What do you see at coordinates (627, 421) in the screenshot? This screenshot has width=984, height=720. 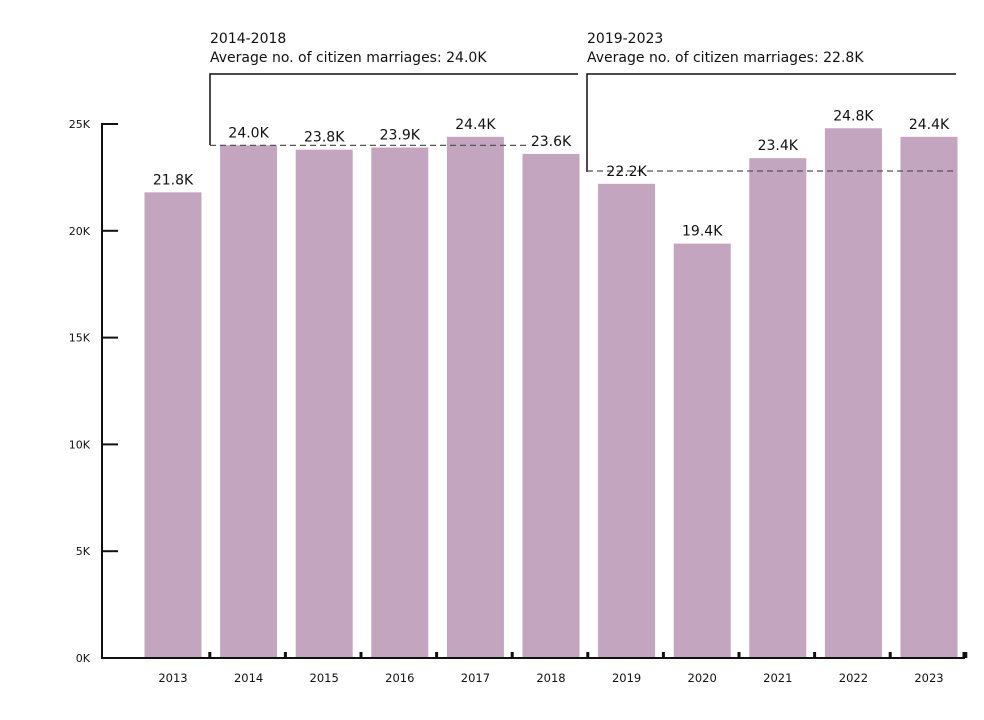 I see `bar-2019` at bounding box center [627, 421].